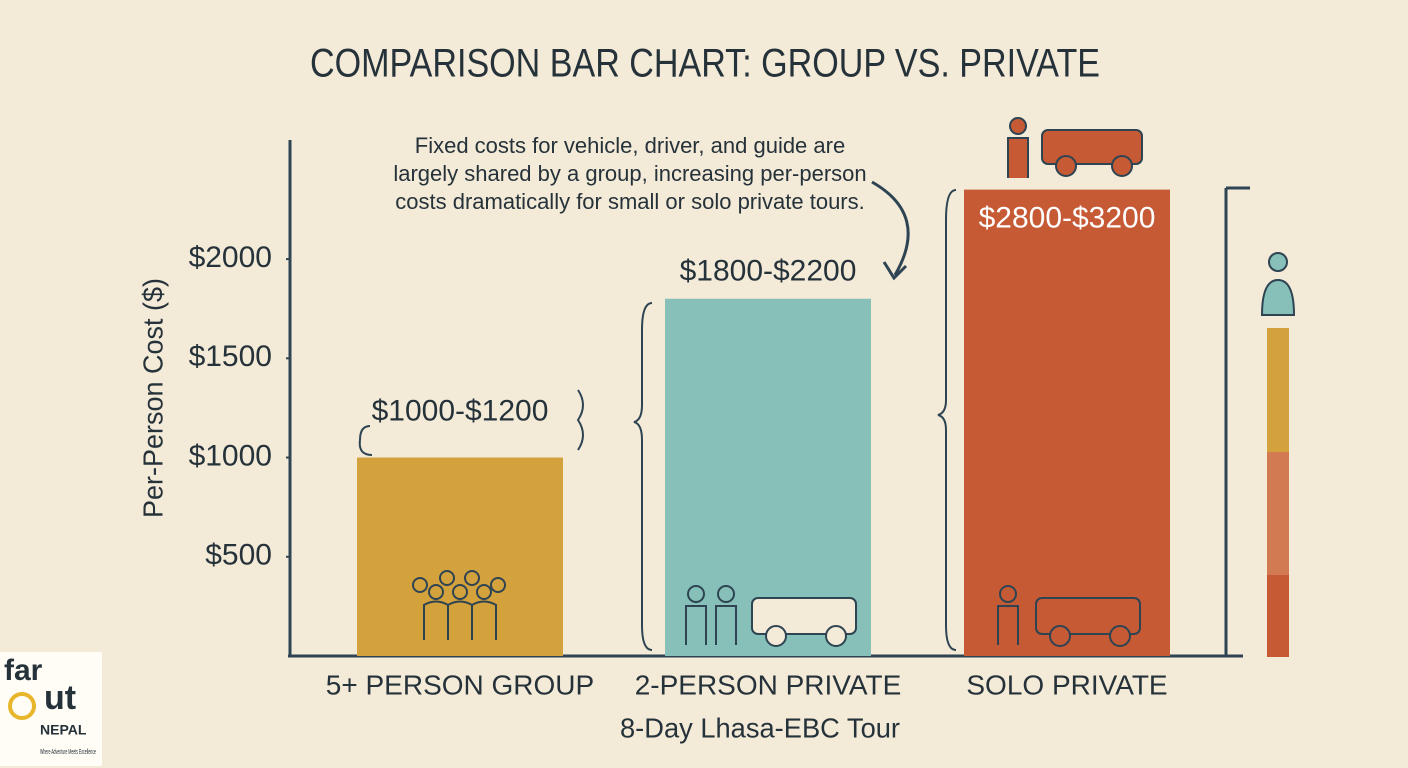 This screenshot has height=768, width=1408. Describe the element at coordinates (60, 698) in the screenshot. I see `logo-text: ut` at that location.